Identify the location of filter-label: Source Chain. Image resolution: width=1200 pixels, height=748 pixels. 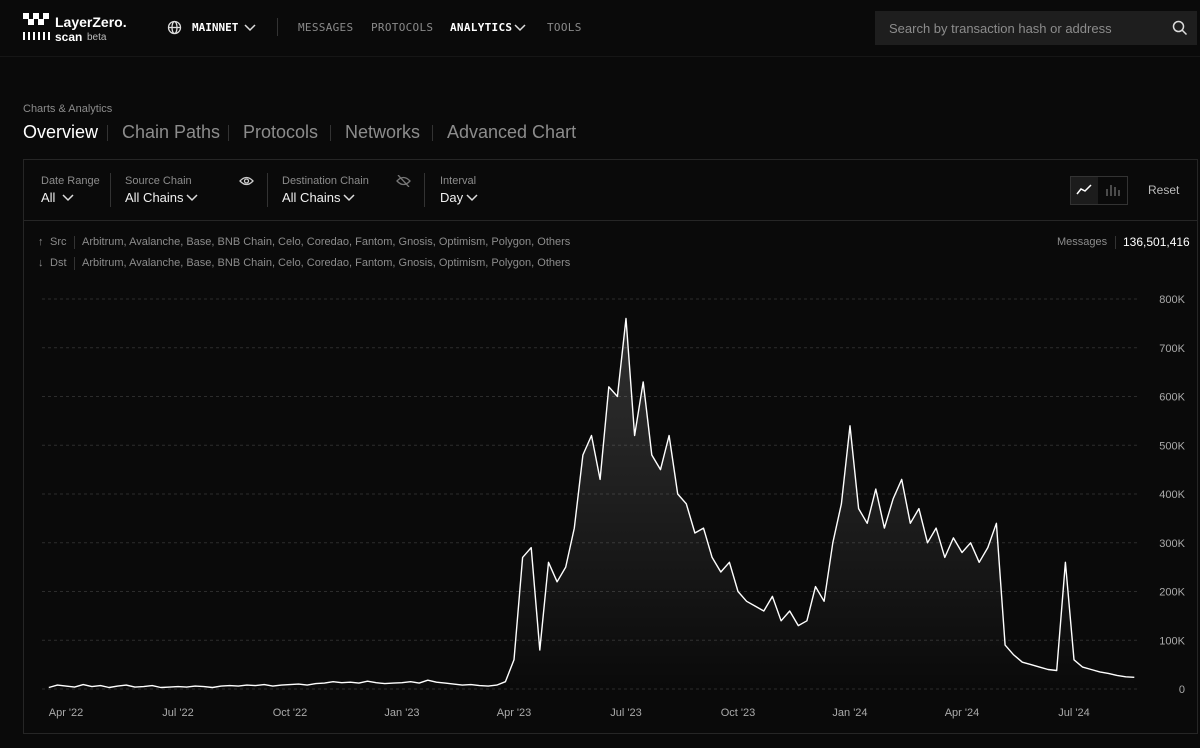
(158, 181).